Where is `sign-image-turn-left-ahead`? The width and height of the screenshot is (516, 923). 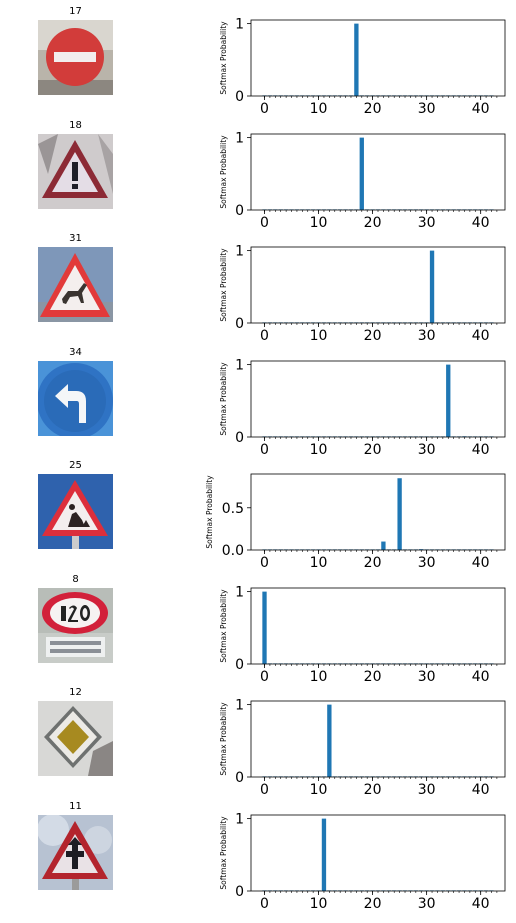 sign-image-turn-left-ahead is located at coordinates (75, 398).